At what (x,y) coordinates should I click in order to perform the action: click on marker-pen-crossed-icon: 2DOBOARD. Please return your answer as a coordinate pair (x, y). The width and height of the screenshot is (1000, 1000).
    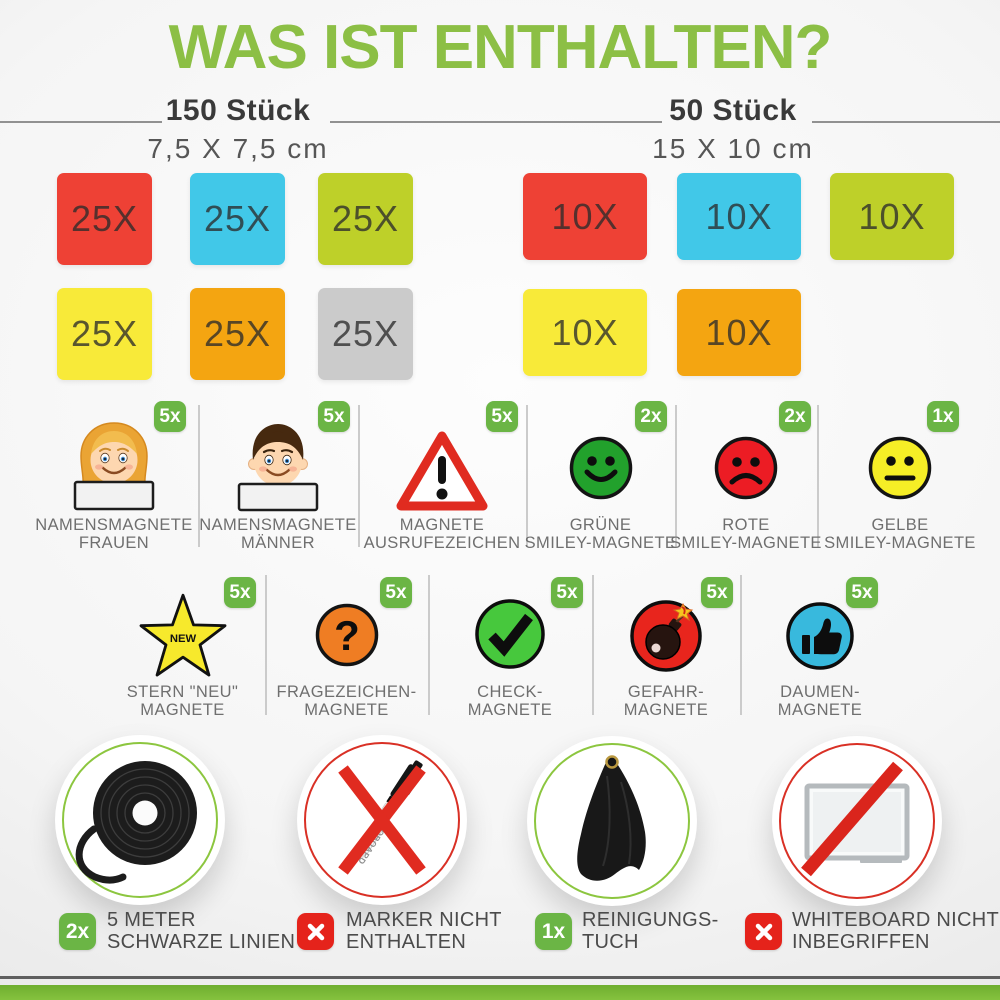
    Looking at the image, I should click on (382, 817).